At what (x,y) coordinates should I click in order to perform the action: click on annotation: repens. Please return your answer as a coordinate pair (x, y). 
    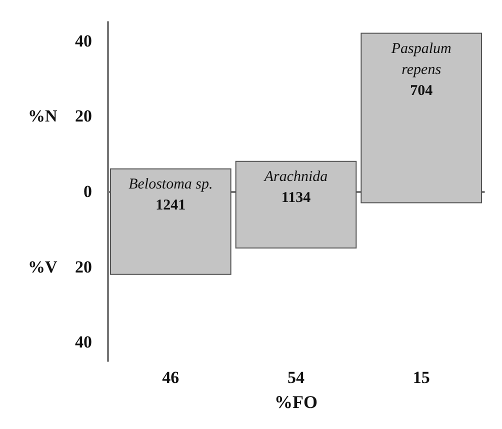
    Looking at the image, I should click on (422, 70).